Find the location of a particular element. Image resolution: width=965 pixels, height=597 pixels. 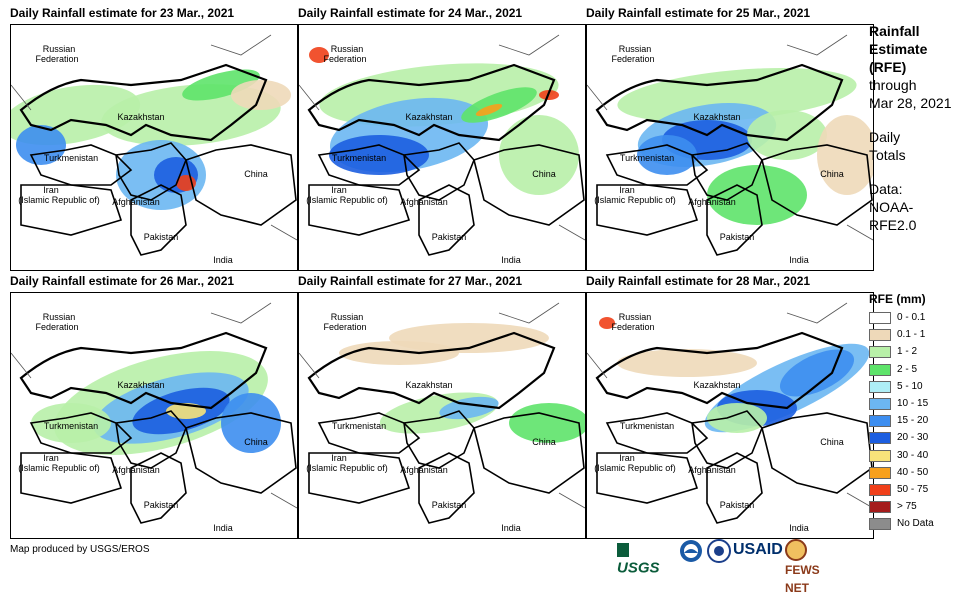

legend-label: > 75 is located at coordinates (907, 507).